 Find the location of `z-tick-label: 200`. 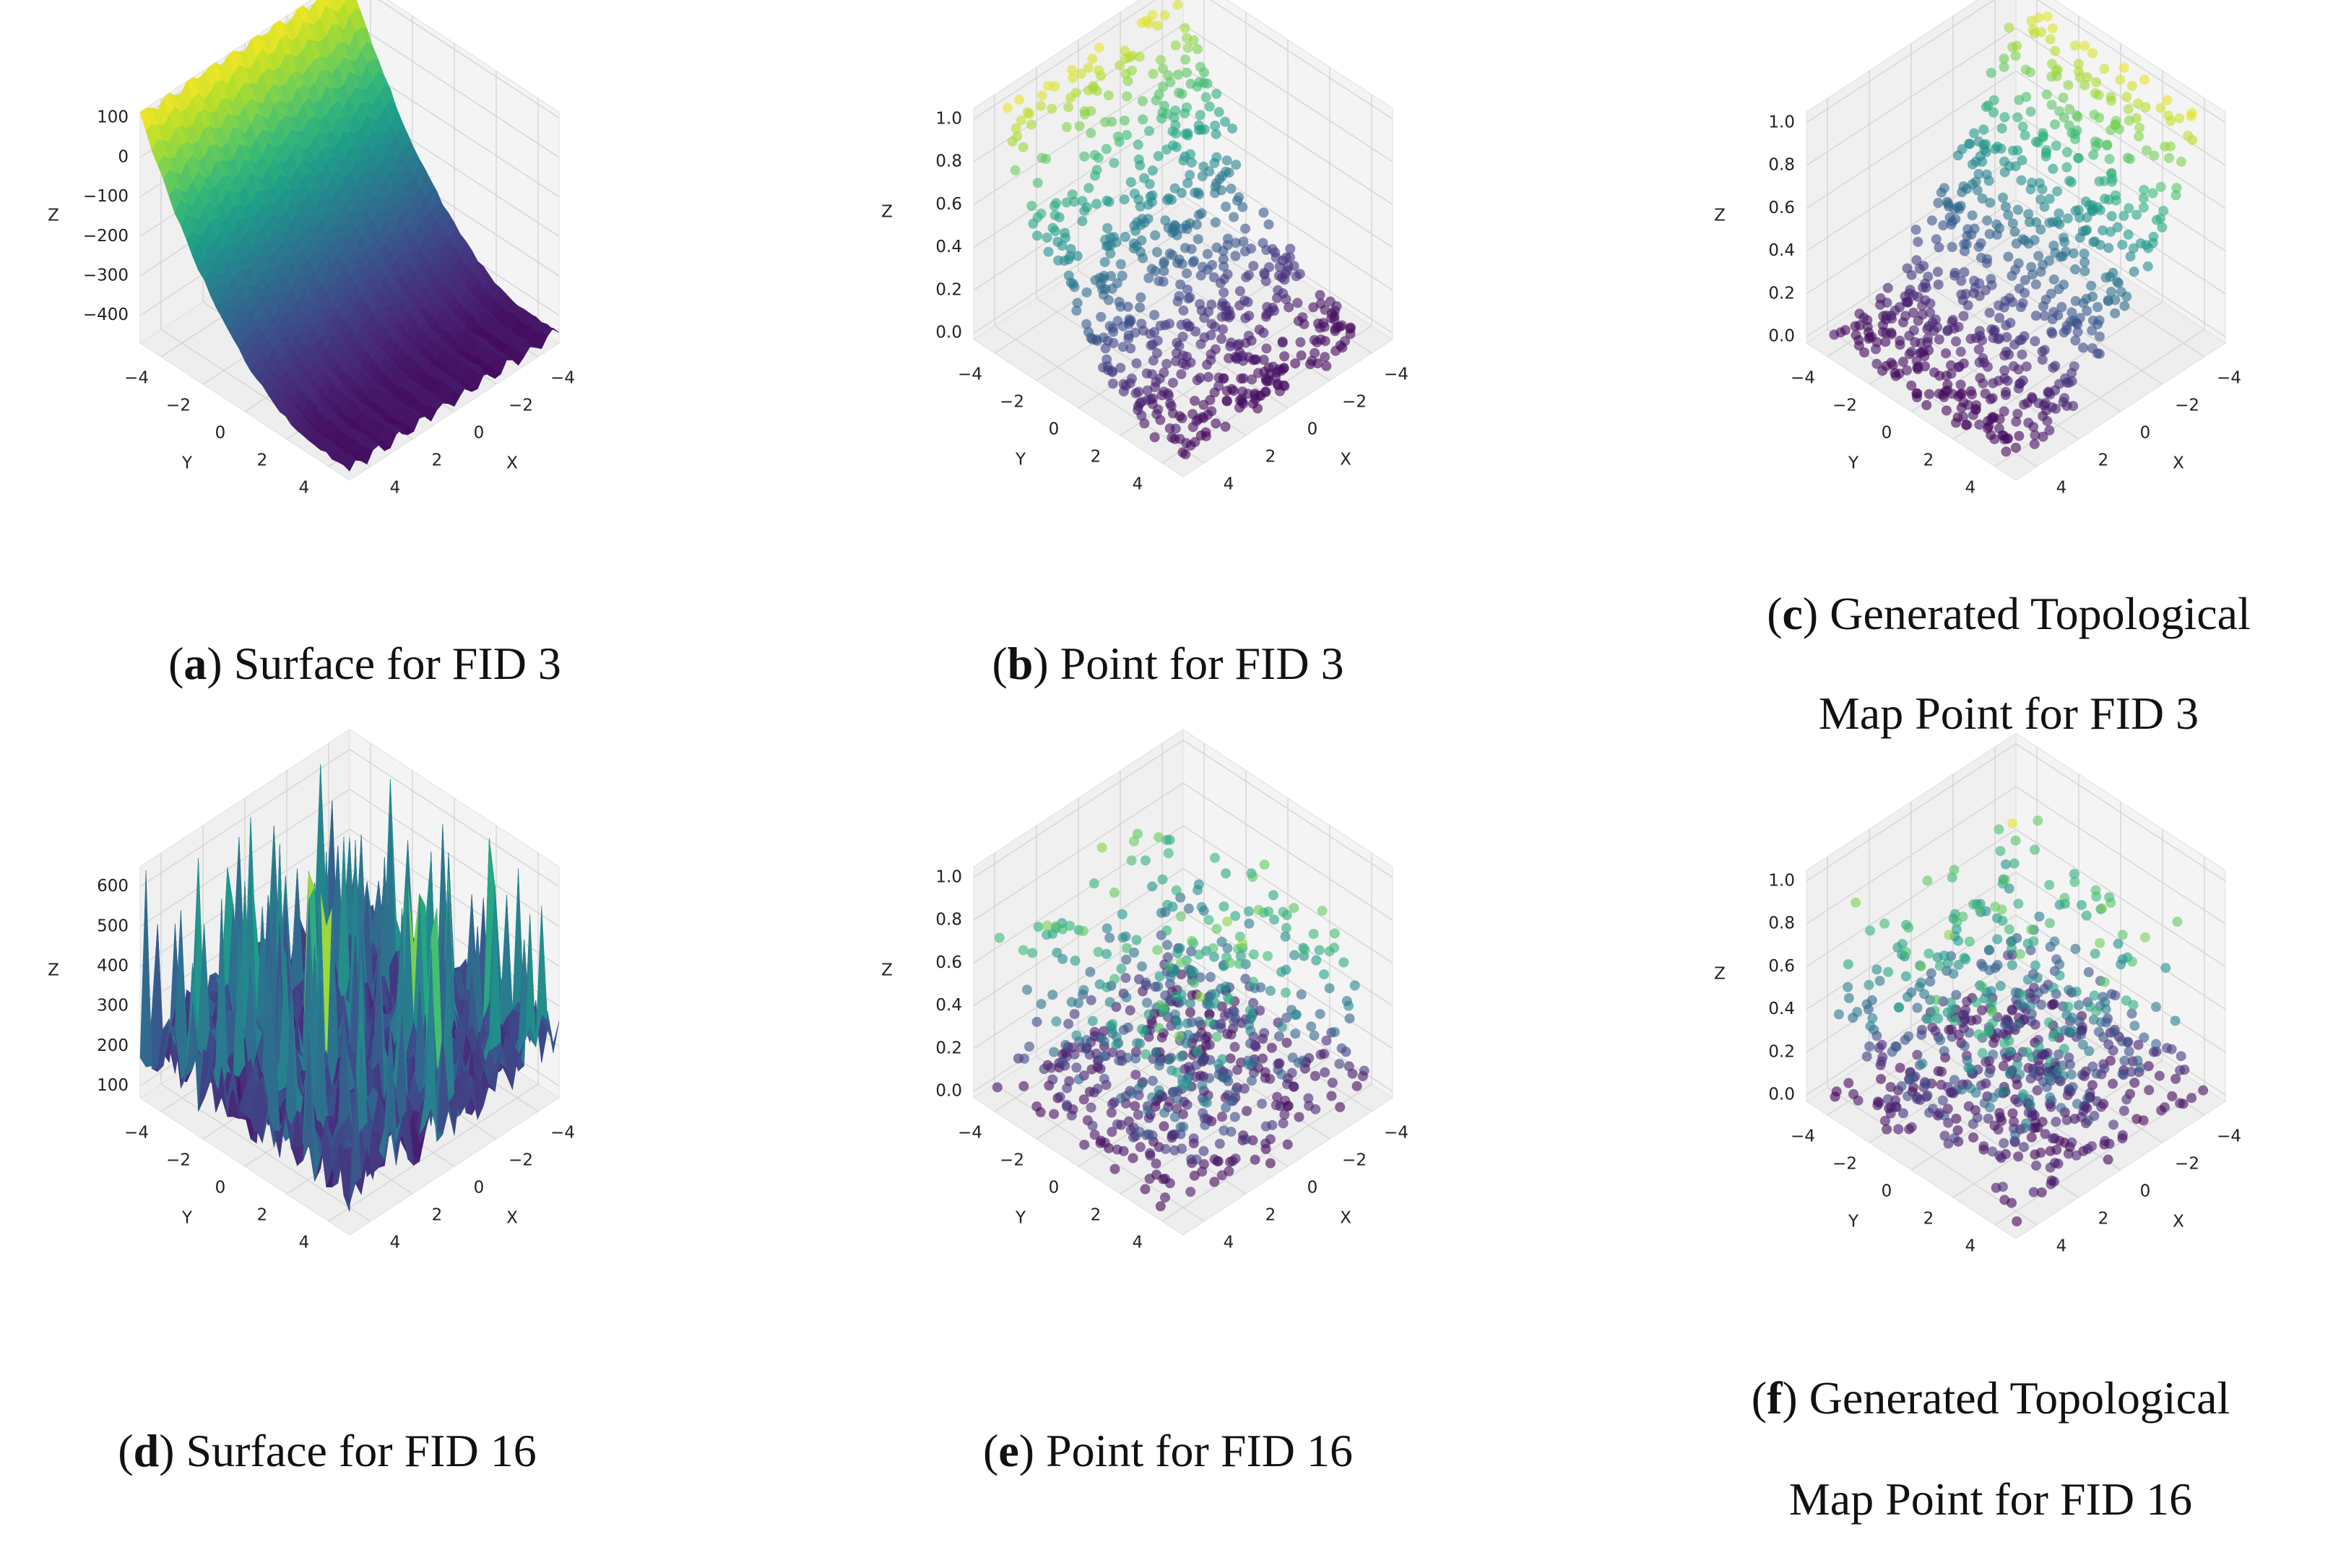

z-tick-label: 200 is located at coordinates (113, 1045).